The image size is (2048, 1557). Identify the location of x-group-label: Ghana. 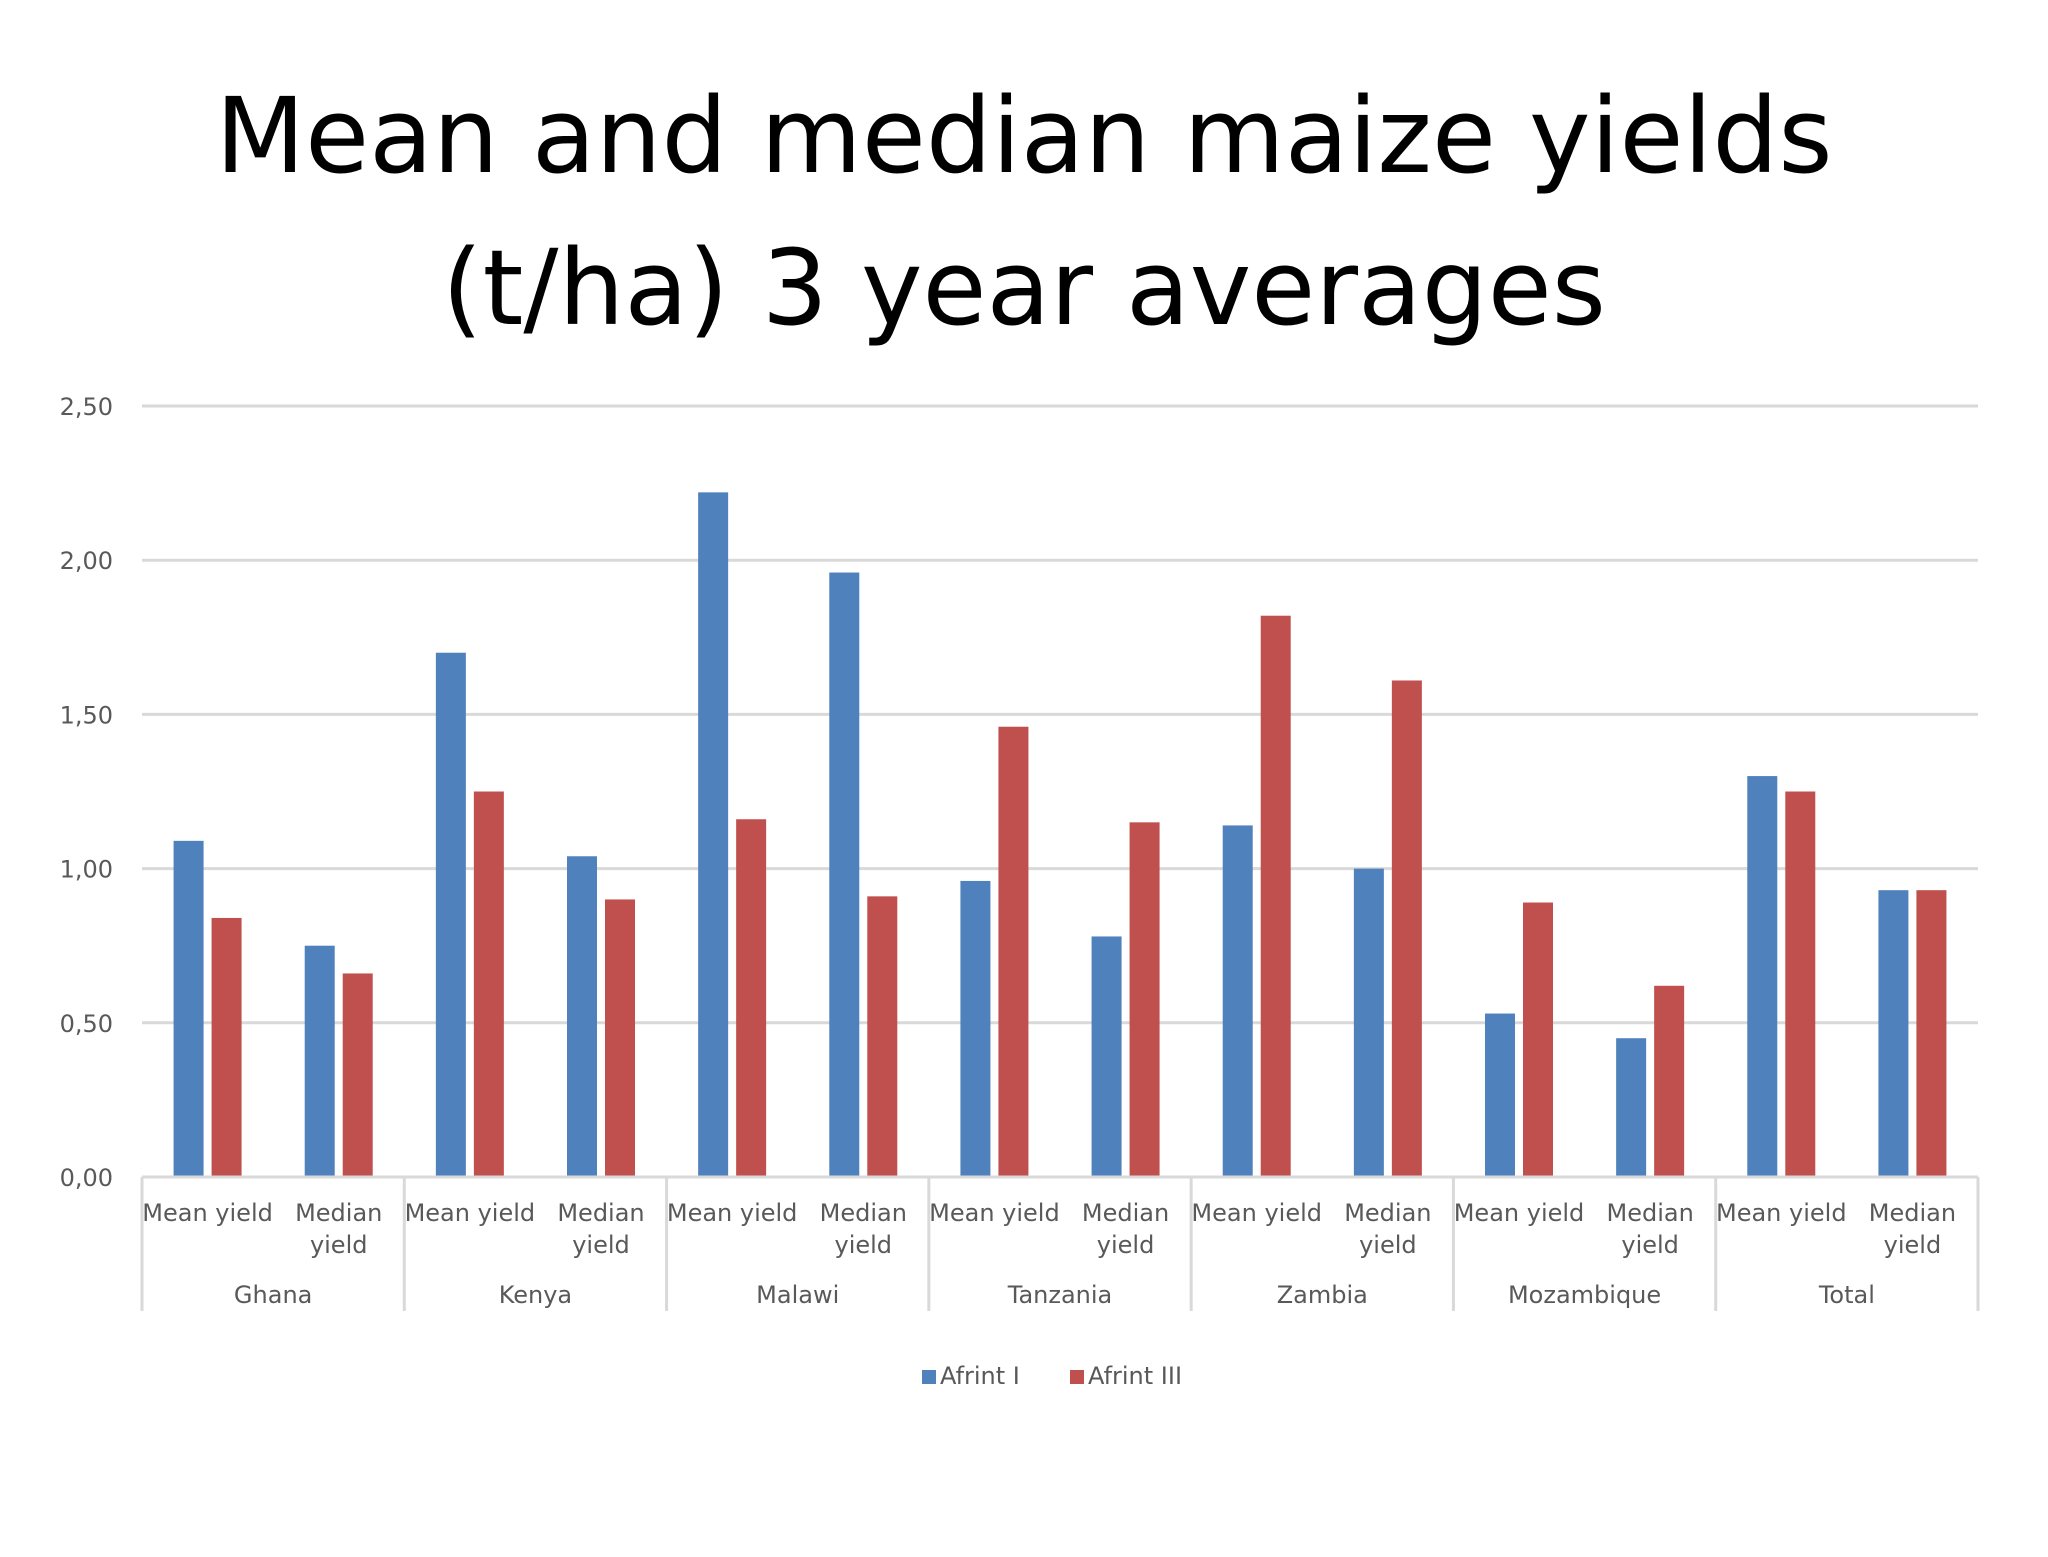
(273, 1295).